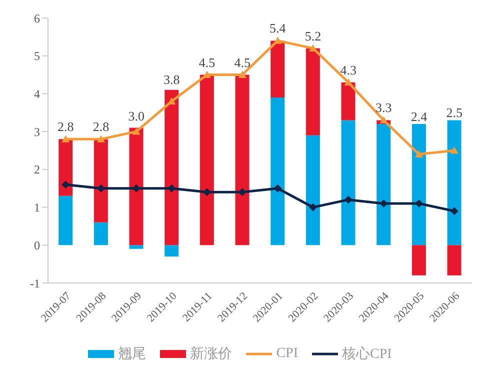  Describe the element at coordinates (313, 36) in the screenshot. I see `data-label: 5.2` at that location.